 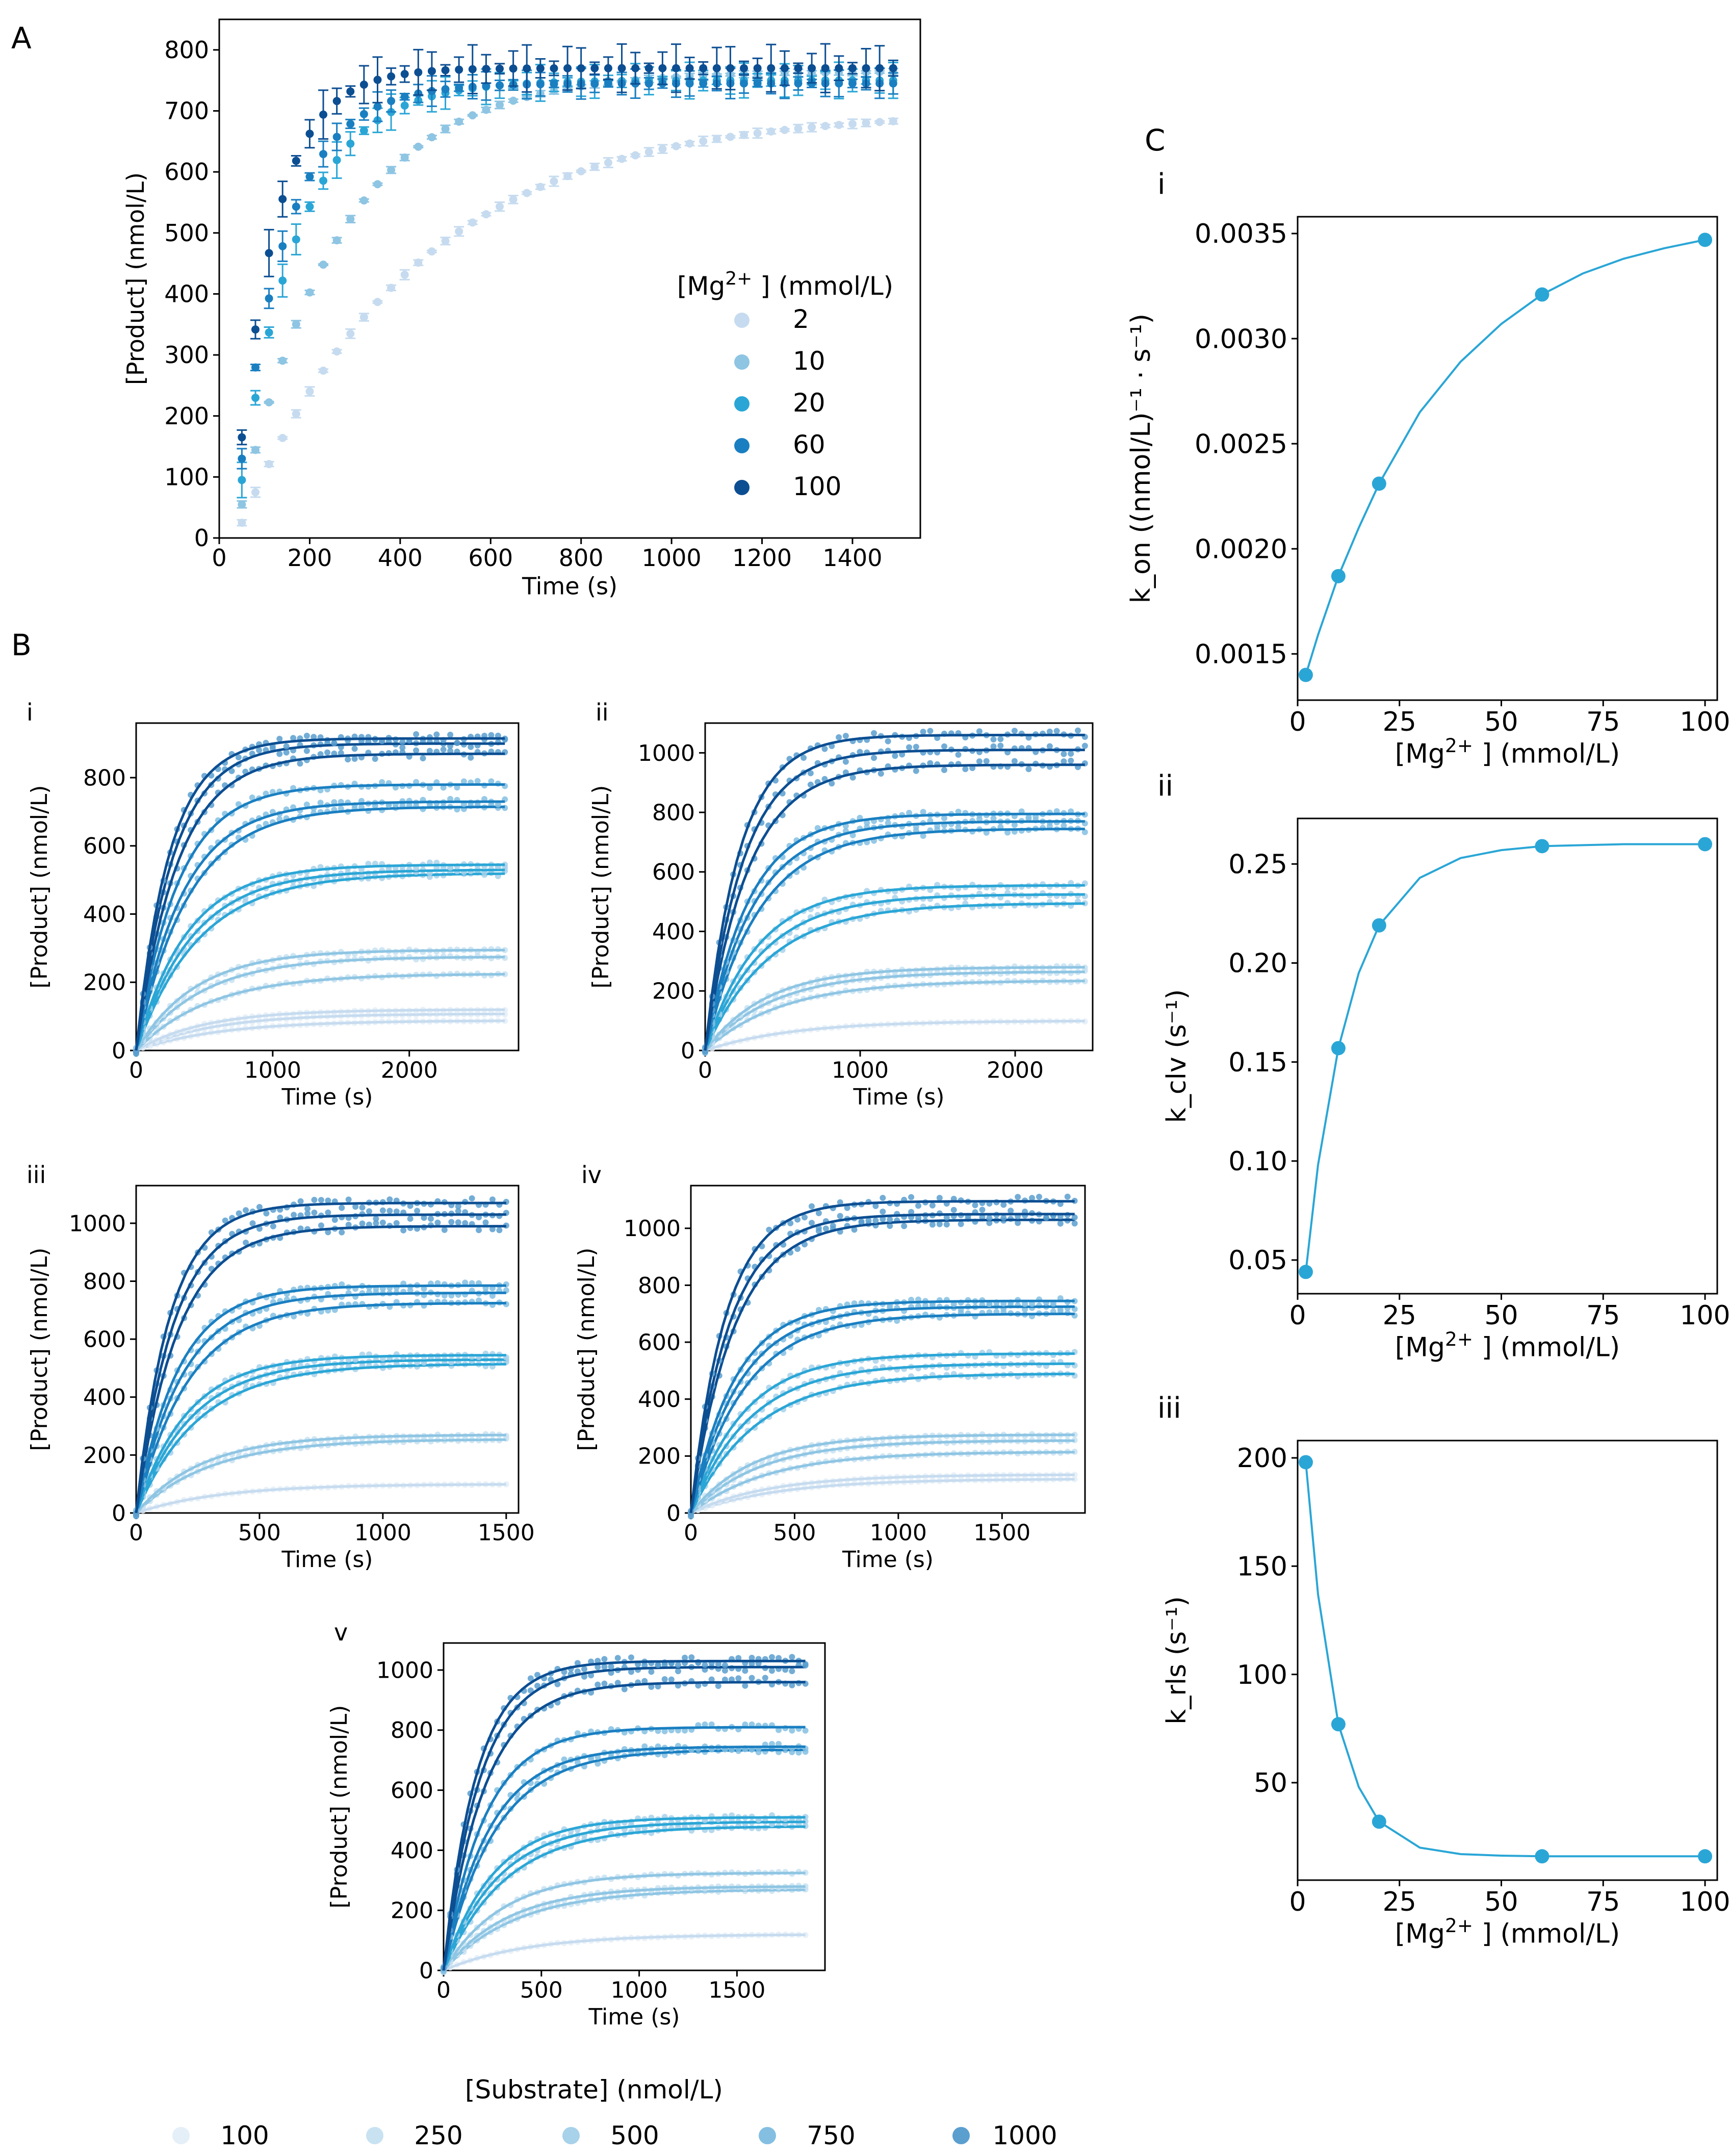 What do you see at coordinates (852, 558) in the screenshot?
I see `x-tick-label: 1400` at bounding box center [852, 558].